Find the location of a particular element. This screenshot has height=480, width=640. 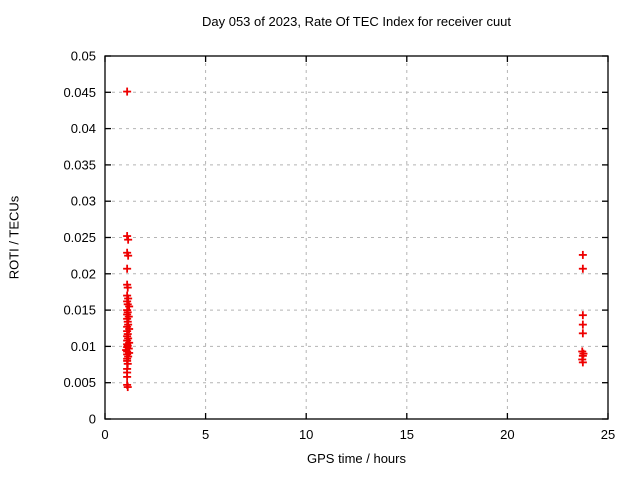

x-tick-label: 10 is located at coordinates (306, 434).